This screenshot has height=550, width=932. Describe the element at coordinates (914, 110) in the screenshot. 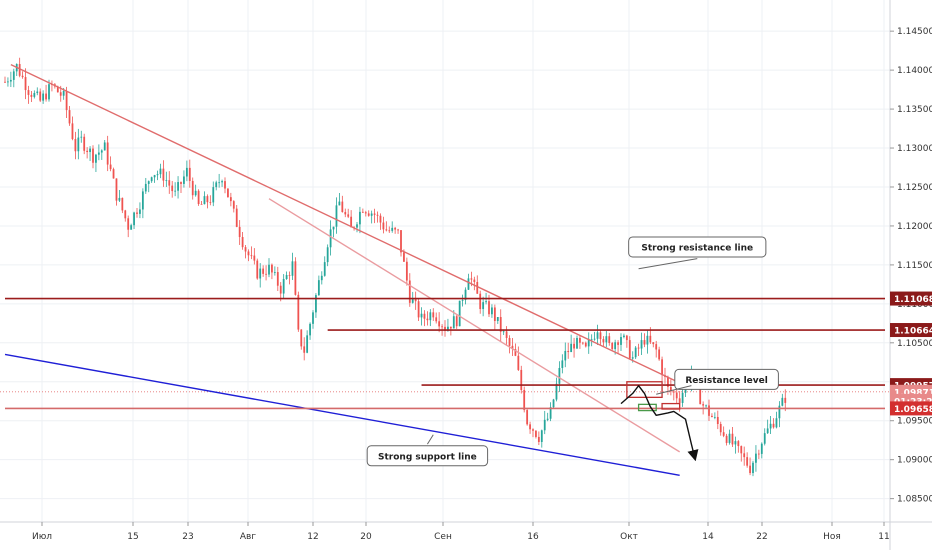

I see `price-tick-label-2: 1.13500` at that location.